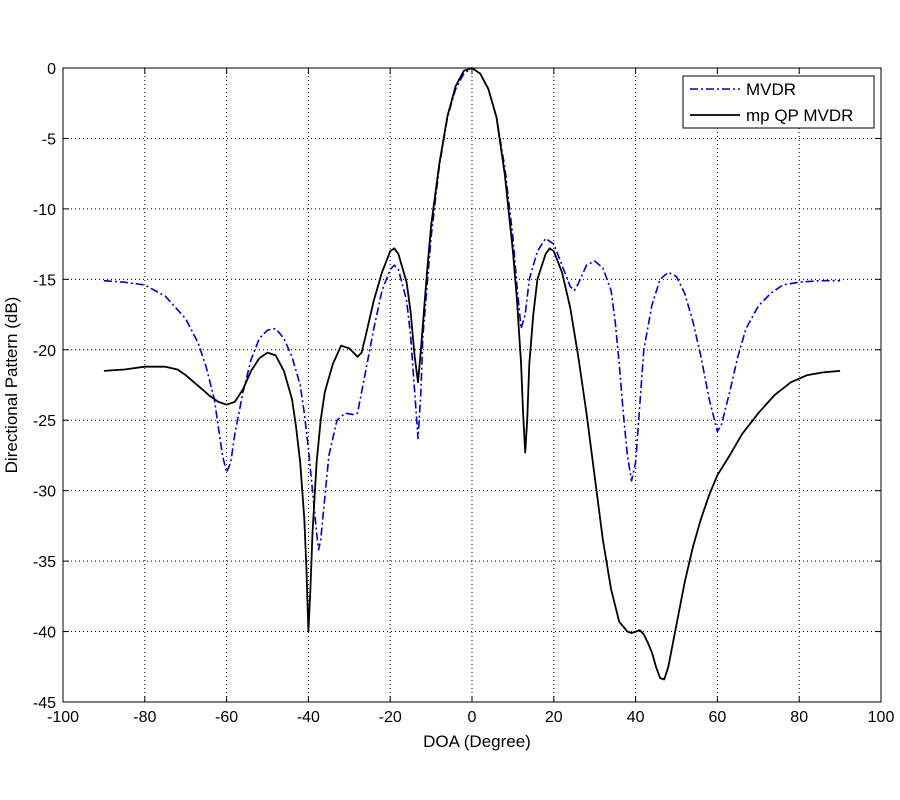 The image size is (900, 800). Describe the element at coordinates (51, 69) in the screenshot. I see `y-tick-label: 0` at that location.